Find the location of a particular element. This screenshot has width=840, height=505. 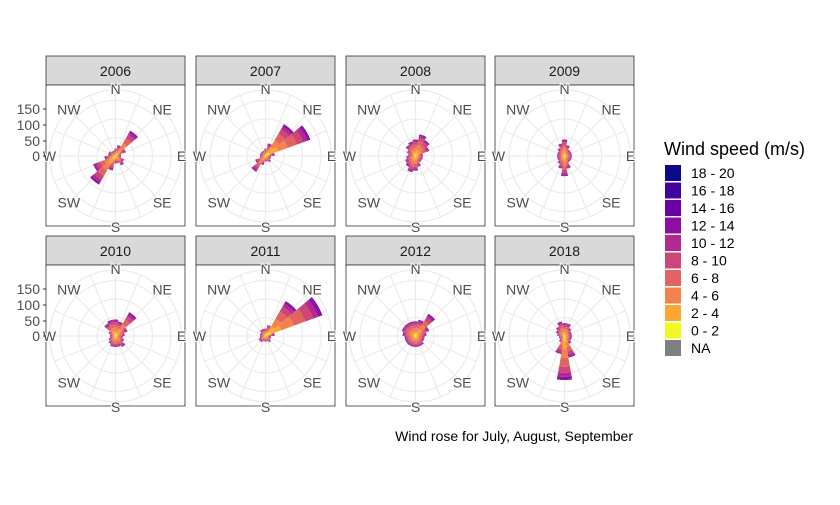

facet-strip-label: 2007 is located at coordinates (265, 71).